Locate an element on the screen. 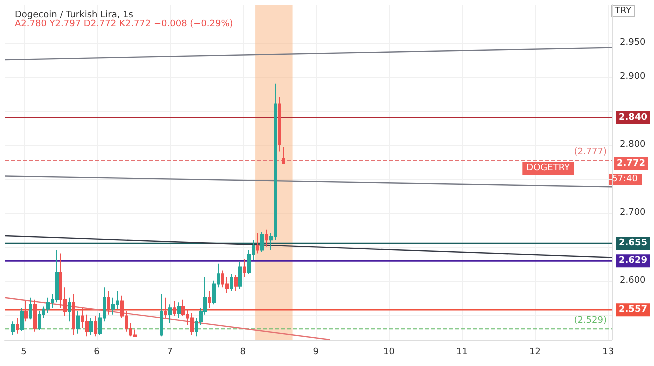 The width and height of the screenshot is (654, 366). y-axis-title: TRY is located at coordinates (623, 11).